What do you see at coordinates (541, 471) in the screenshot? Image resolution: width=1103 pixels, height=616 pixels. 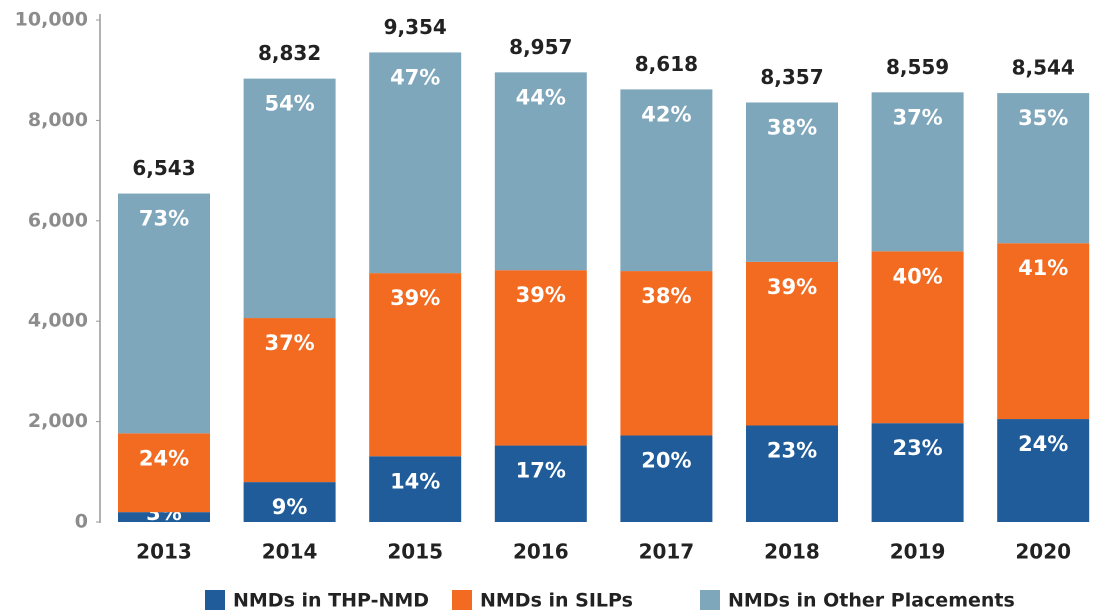 I see `segment-label: 17%` at bounding box center [541, 471].